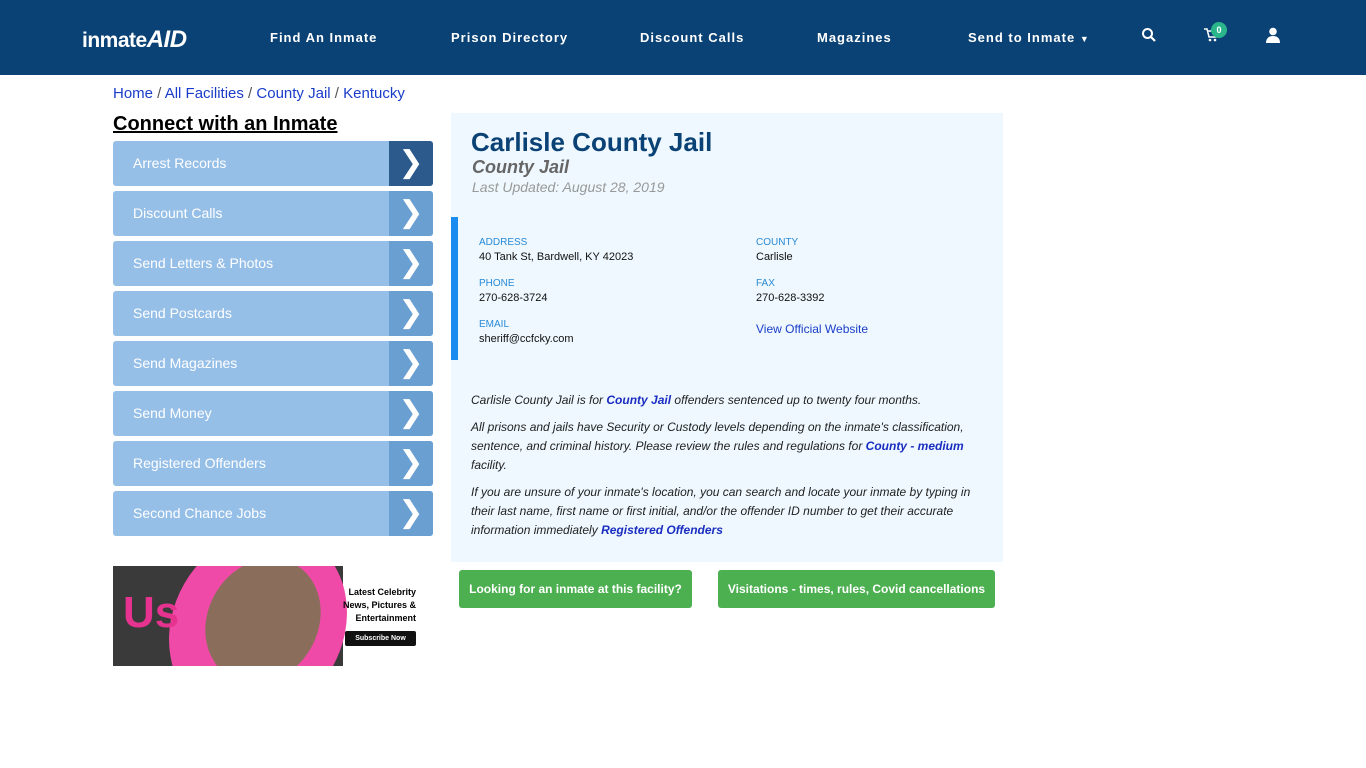  Describe the element at coordinates (1022, 37) in the screenshot. I see `nav-send-label: Send to Inmate` at that location.